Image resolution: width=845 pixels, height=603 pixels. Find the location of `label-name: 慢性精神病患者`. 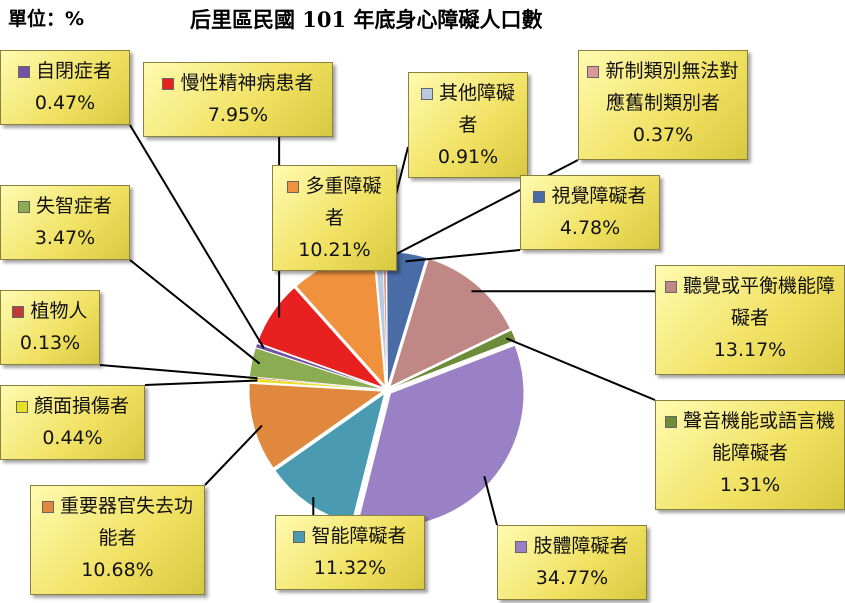

label-name: 慢性精神病患者 is located at coordinates (238, 83).